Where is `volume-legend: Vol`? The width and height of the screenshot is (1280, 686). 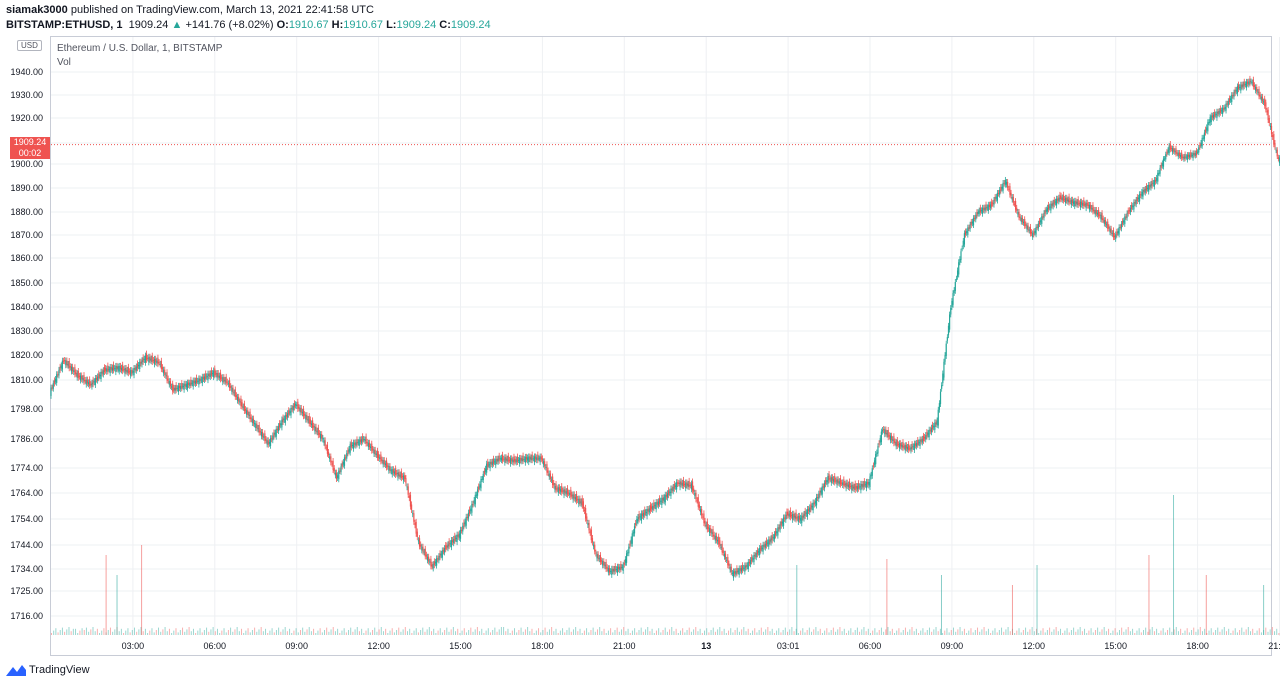
volume-legend: Vol is located at coordinates (64, 62).